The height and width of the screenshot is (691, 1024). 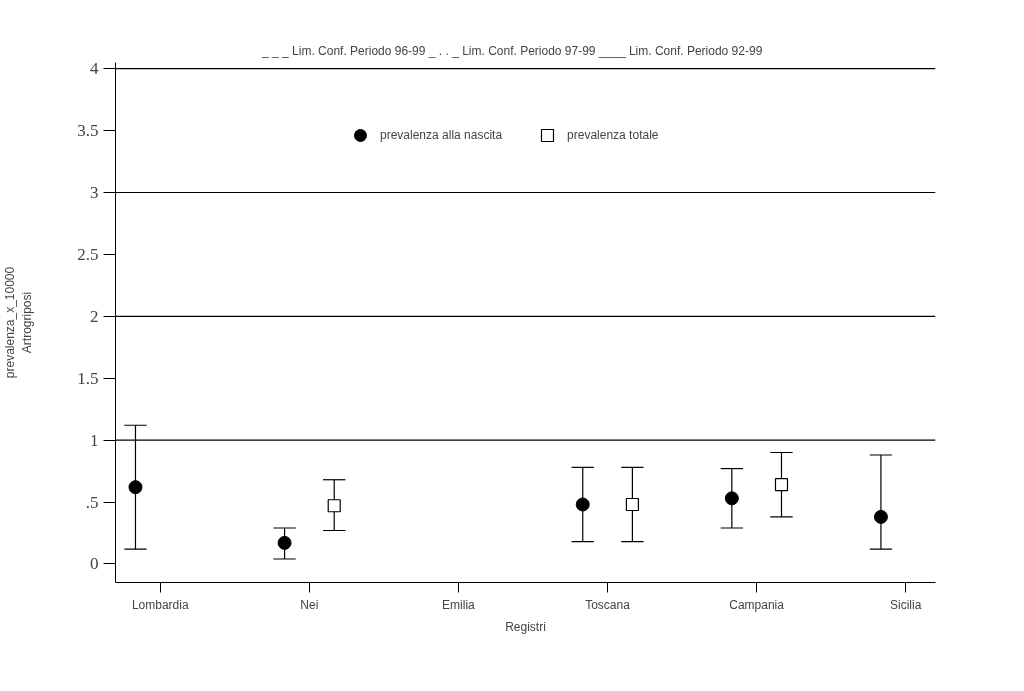 What do you see at coordinates (94, 564) in the screenshot?
I see `y-tick-label: 0` at bounding box center [94, 564].